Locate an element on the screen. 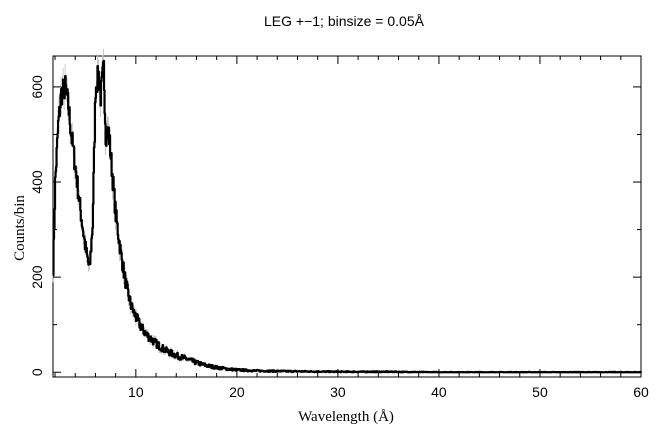 This screenshot has height=435, width=661. x-tick-label: 60 is located at coordinates (641, 392).